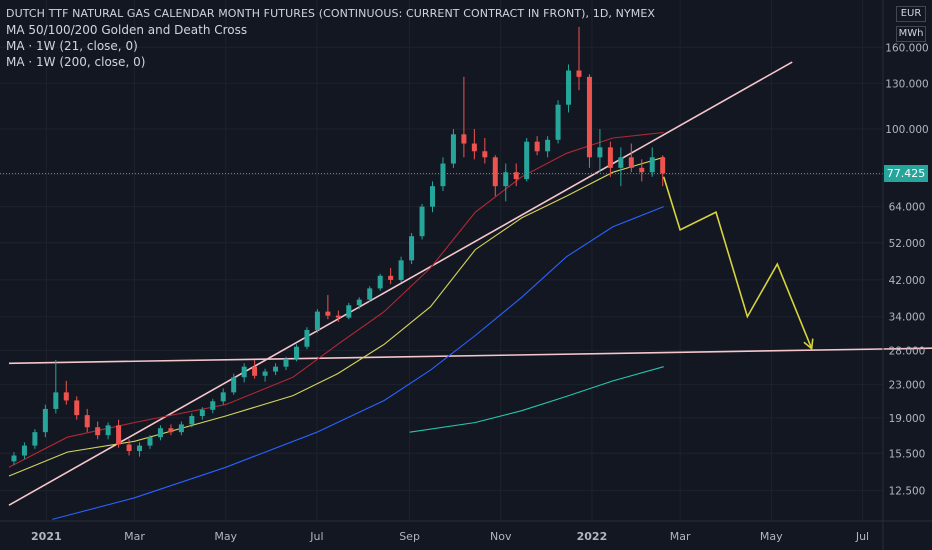 This screenshot has width=932, height=550. Describe the element at coordinates (470, 356) in the screenshot. I see `trendline` at that location.